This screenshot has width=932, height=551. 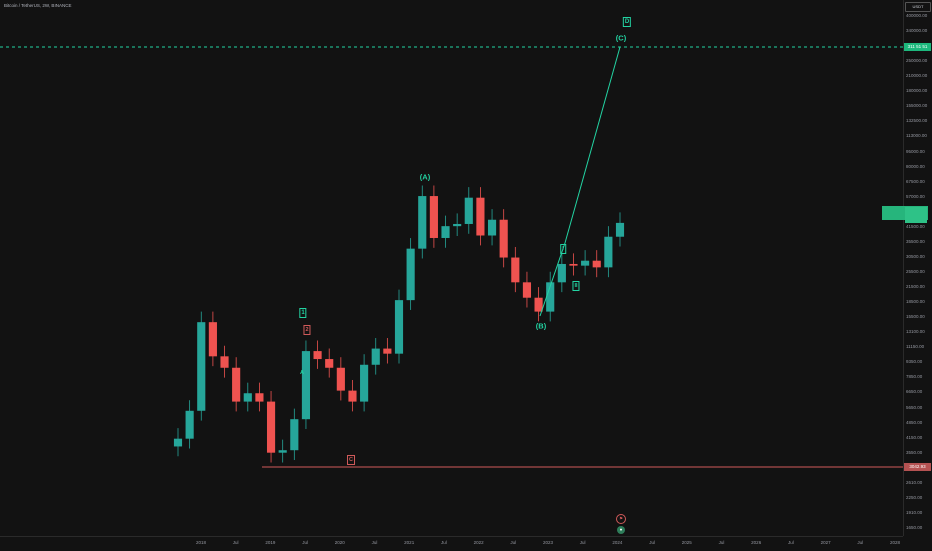 I want to click on wave-label-a-major: (A), so click(x=425, y=177).